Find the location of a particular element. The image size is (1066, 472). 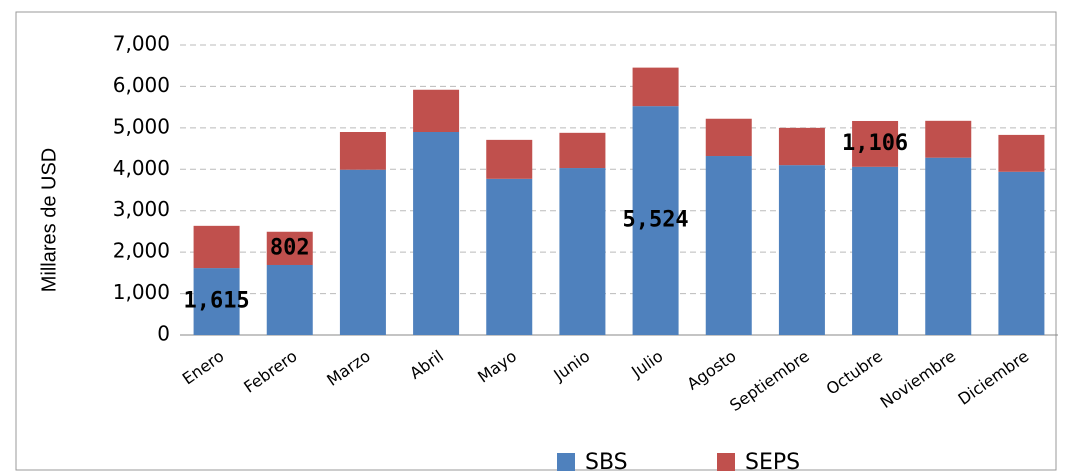

data-label: 1,615 is located at coordinates (216, 301).